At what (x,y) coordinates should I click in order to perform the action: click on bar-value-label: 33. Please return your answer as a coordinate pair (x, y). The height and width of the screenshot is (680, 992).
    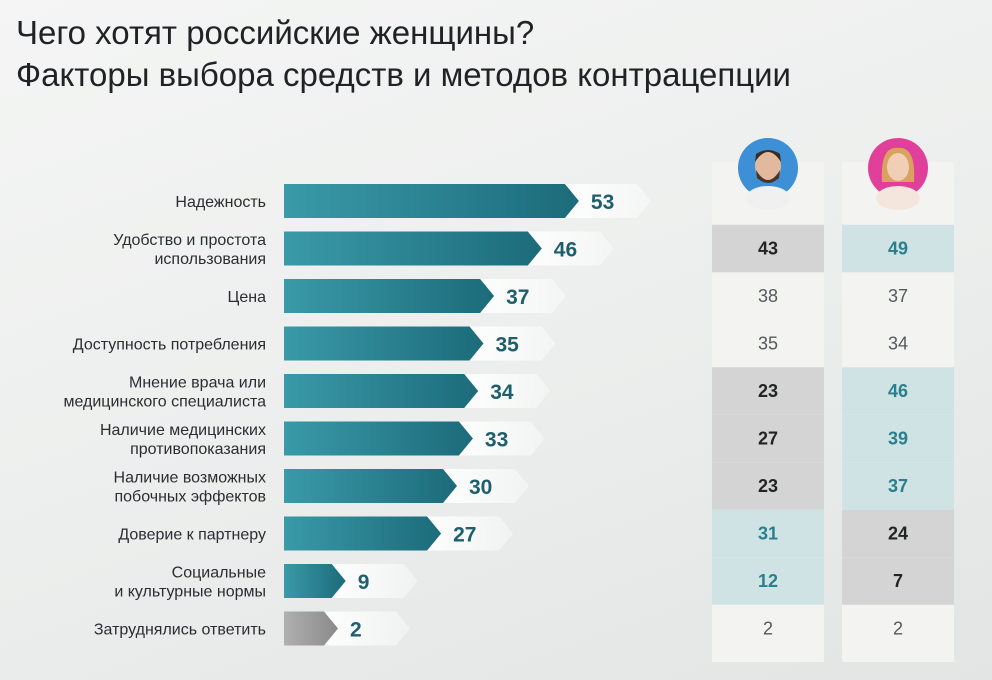
    Looking at the image, I should click on (496, 440).